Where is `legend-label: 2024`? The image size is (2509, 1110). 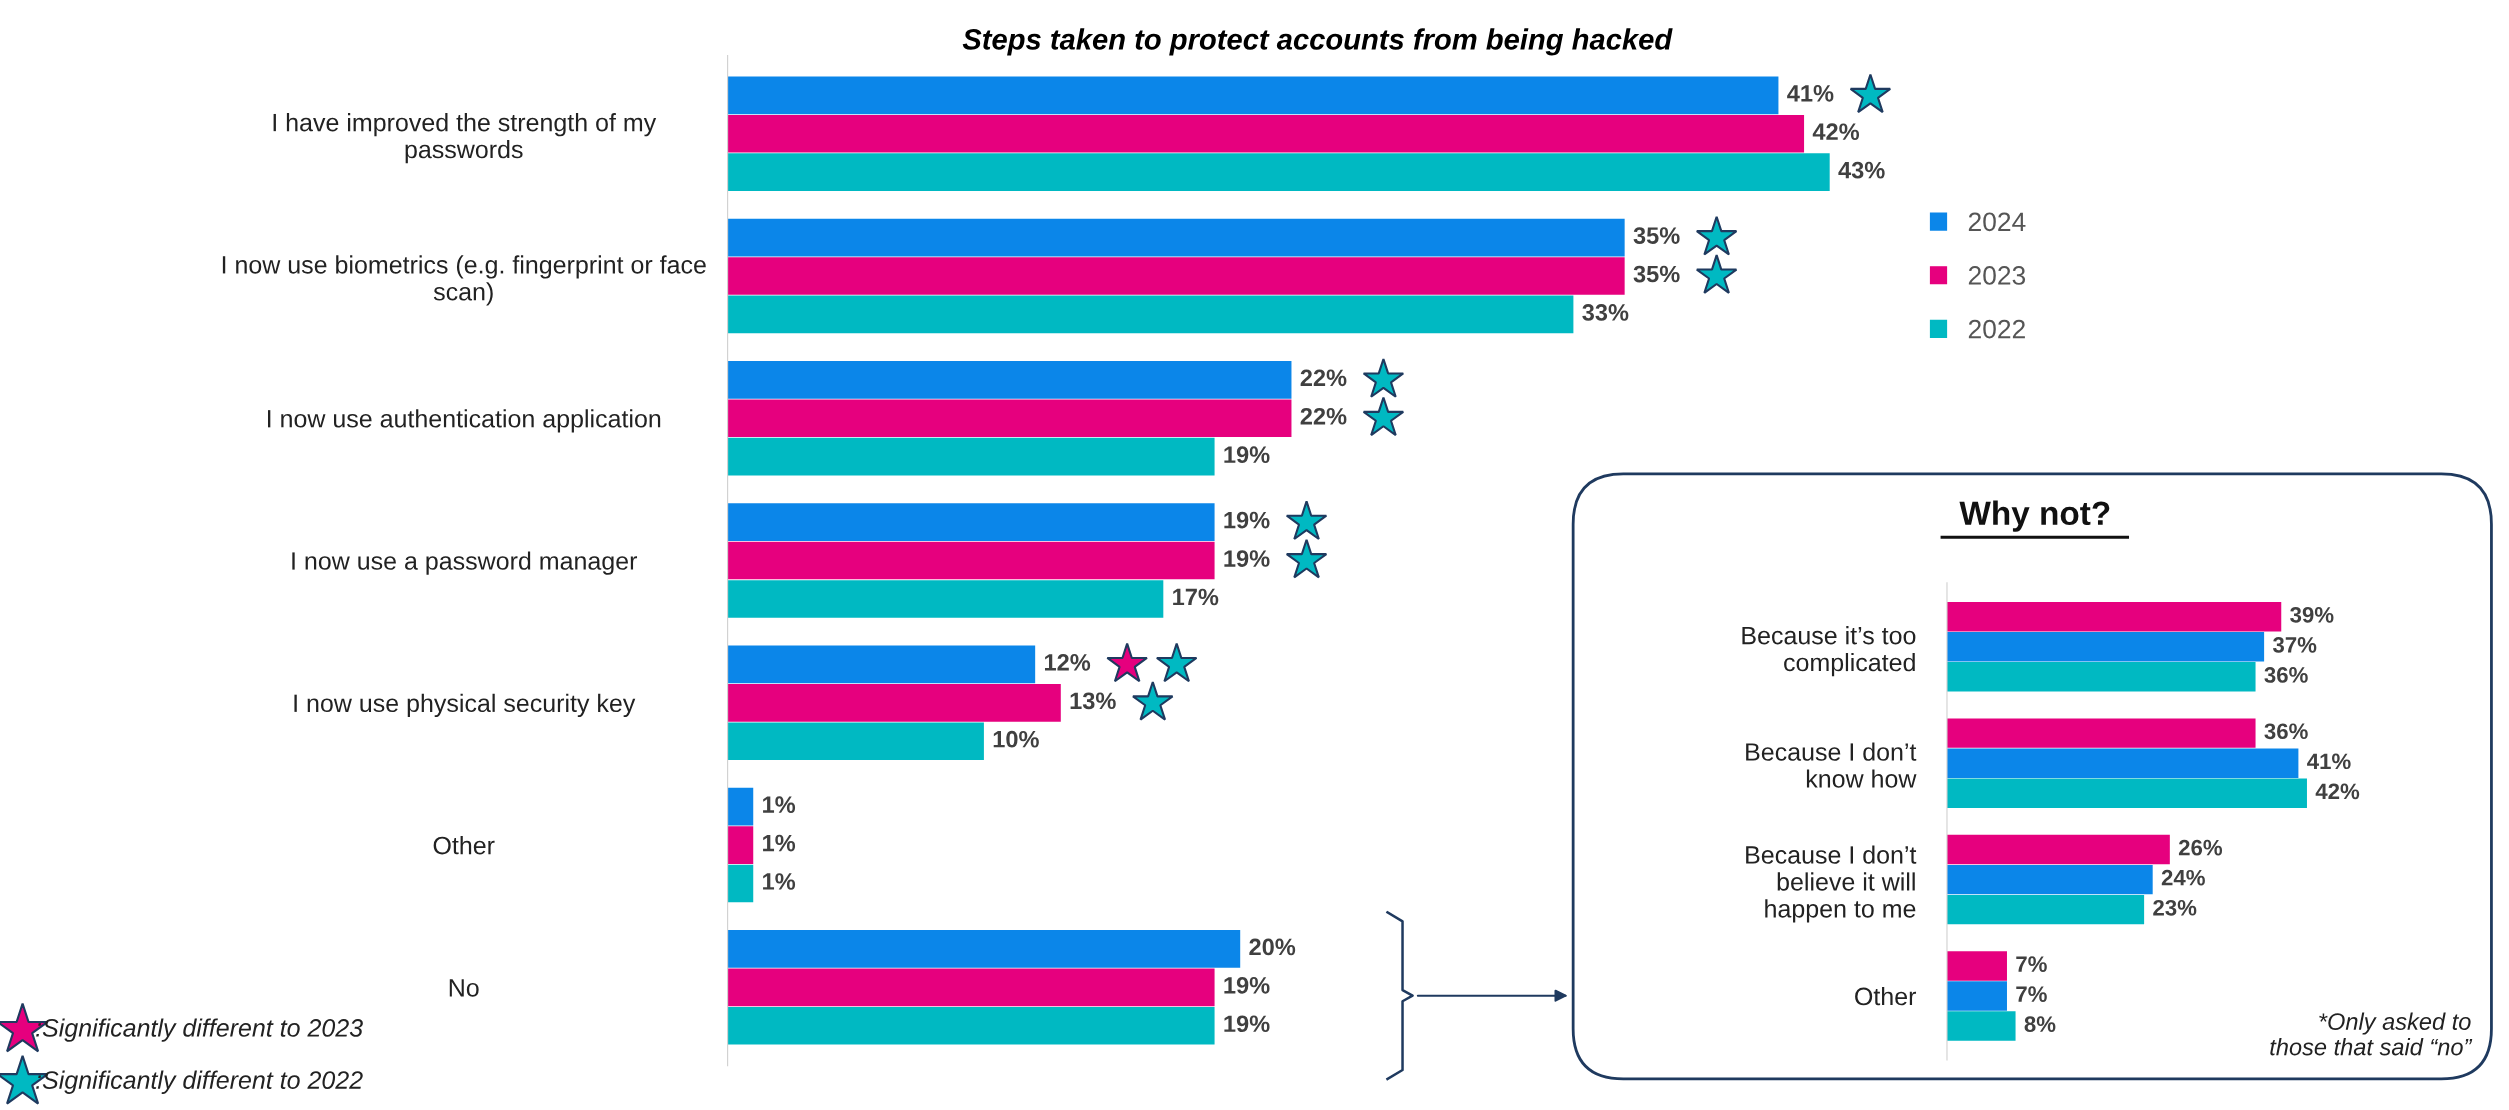
legend-label: 2024 is located at coordinates (1997, 222).